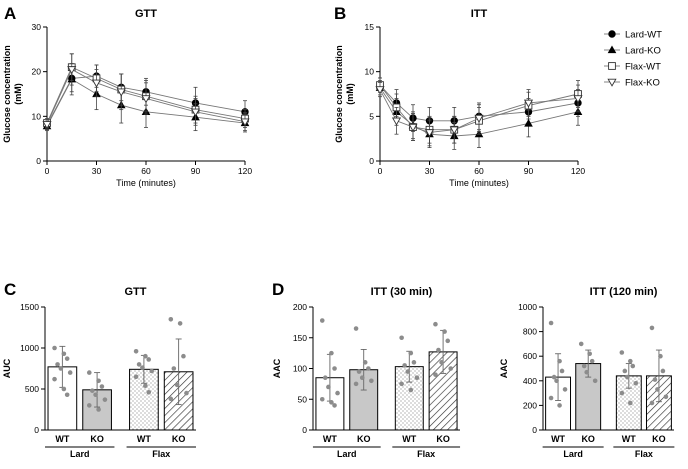 The height and width of the screenshot is (469, 688). I want to click on panel-label-d: D, so click(278, 289).